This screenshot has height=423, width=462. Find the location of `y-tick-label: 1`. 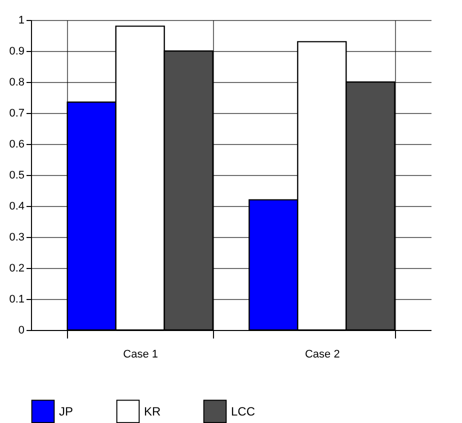

y-tick-label: 1 is located at coordinates (21, 20).